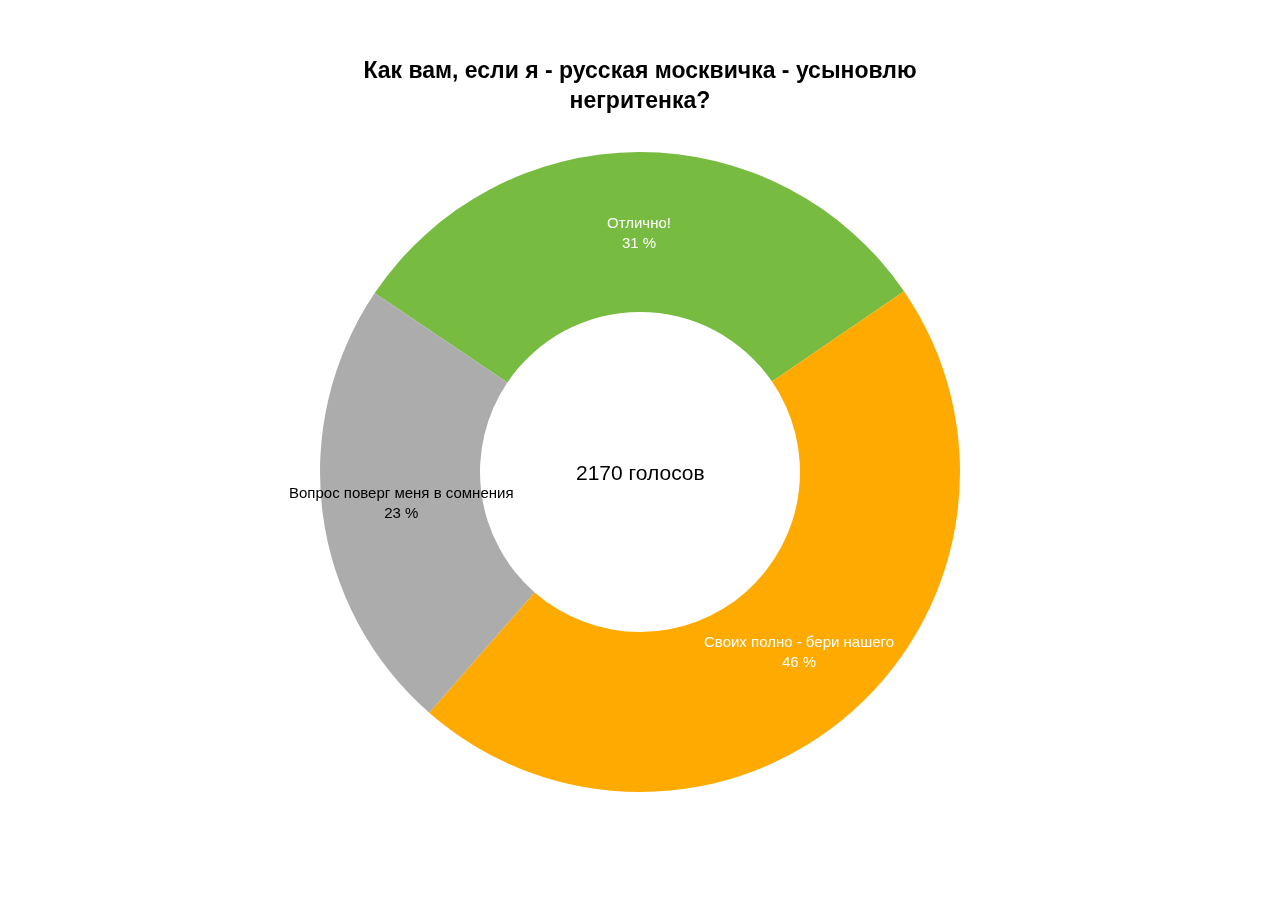 The height and width of the screenshot is (920, 1280). What do you see at coordinates (639, 267) in the screenshot?
I see `donut-slice` at bounding box center [639, 267].